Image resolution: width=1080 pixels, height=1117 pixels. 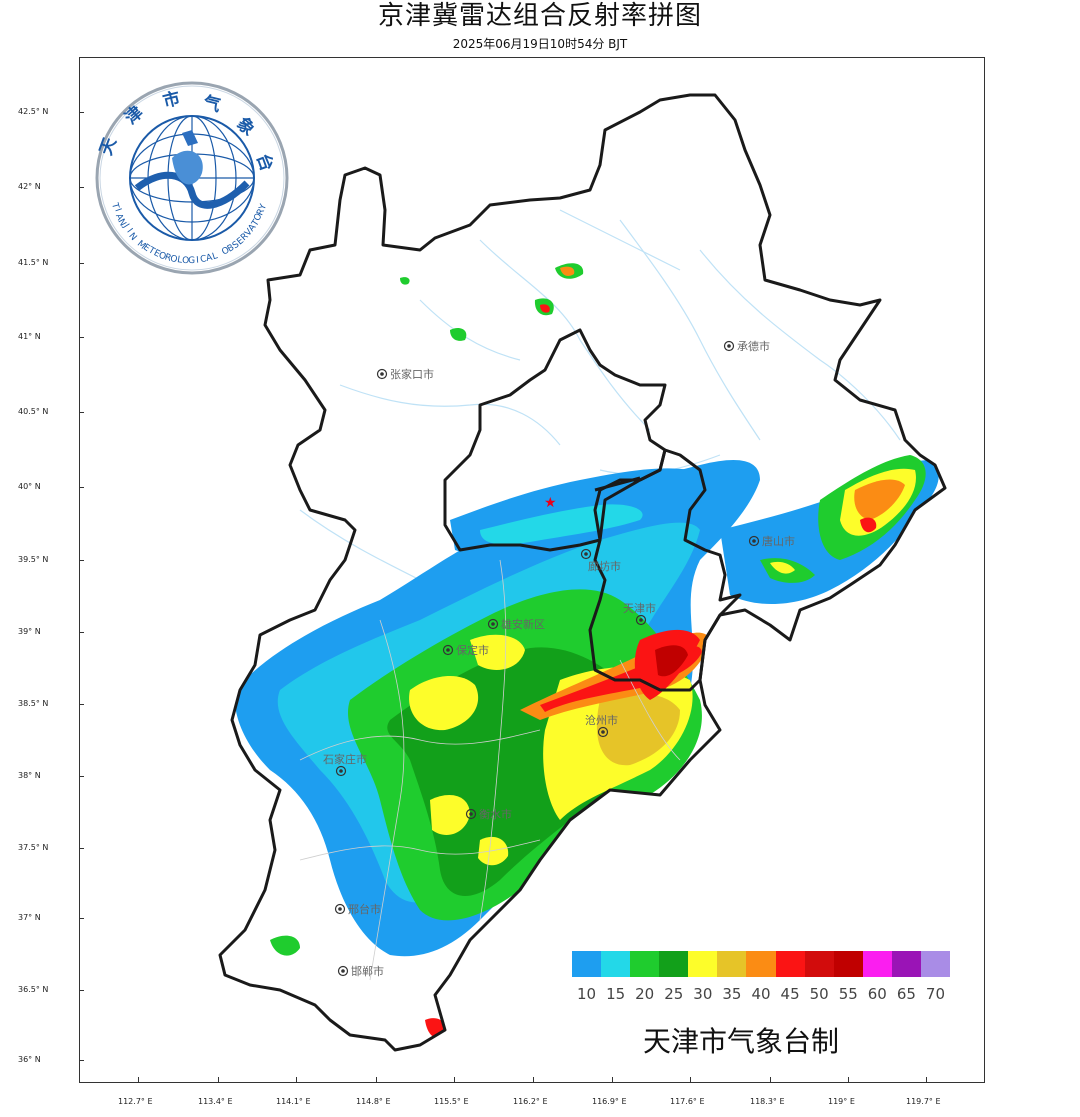 I want to click on latitude-label: 38° N, so click(x=29, y=775).